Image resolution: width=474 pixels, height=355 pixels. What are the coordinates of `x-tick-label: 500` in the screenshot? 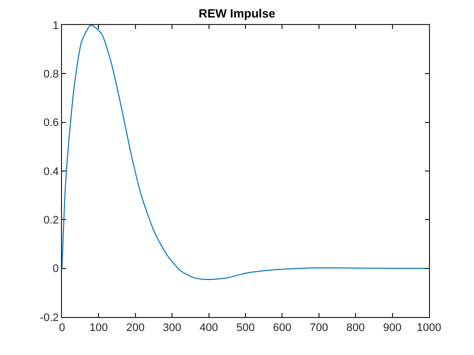 It's located at (245, 328).